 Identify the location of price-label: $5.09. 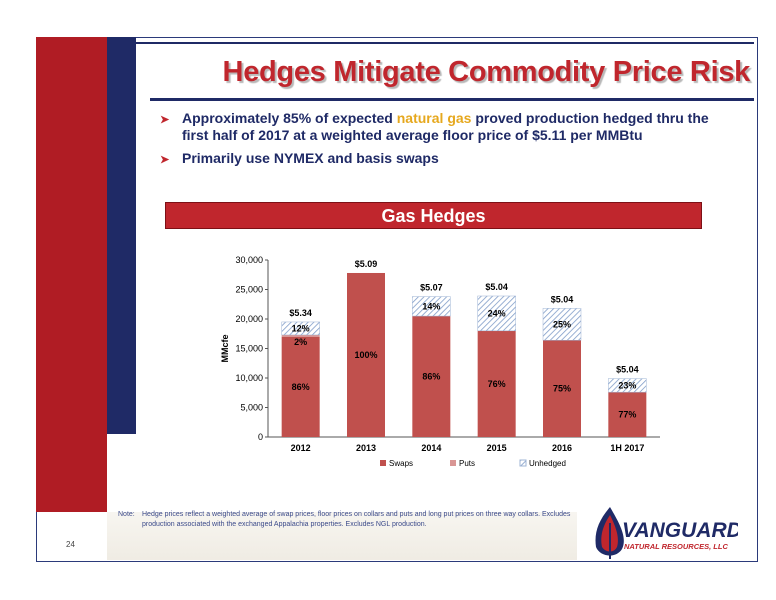
(366, 264).